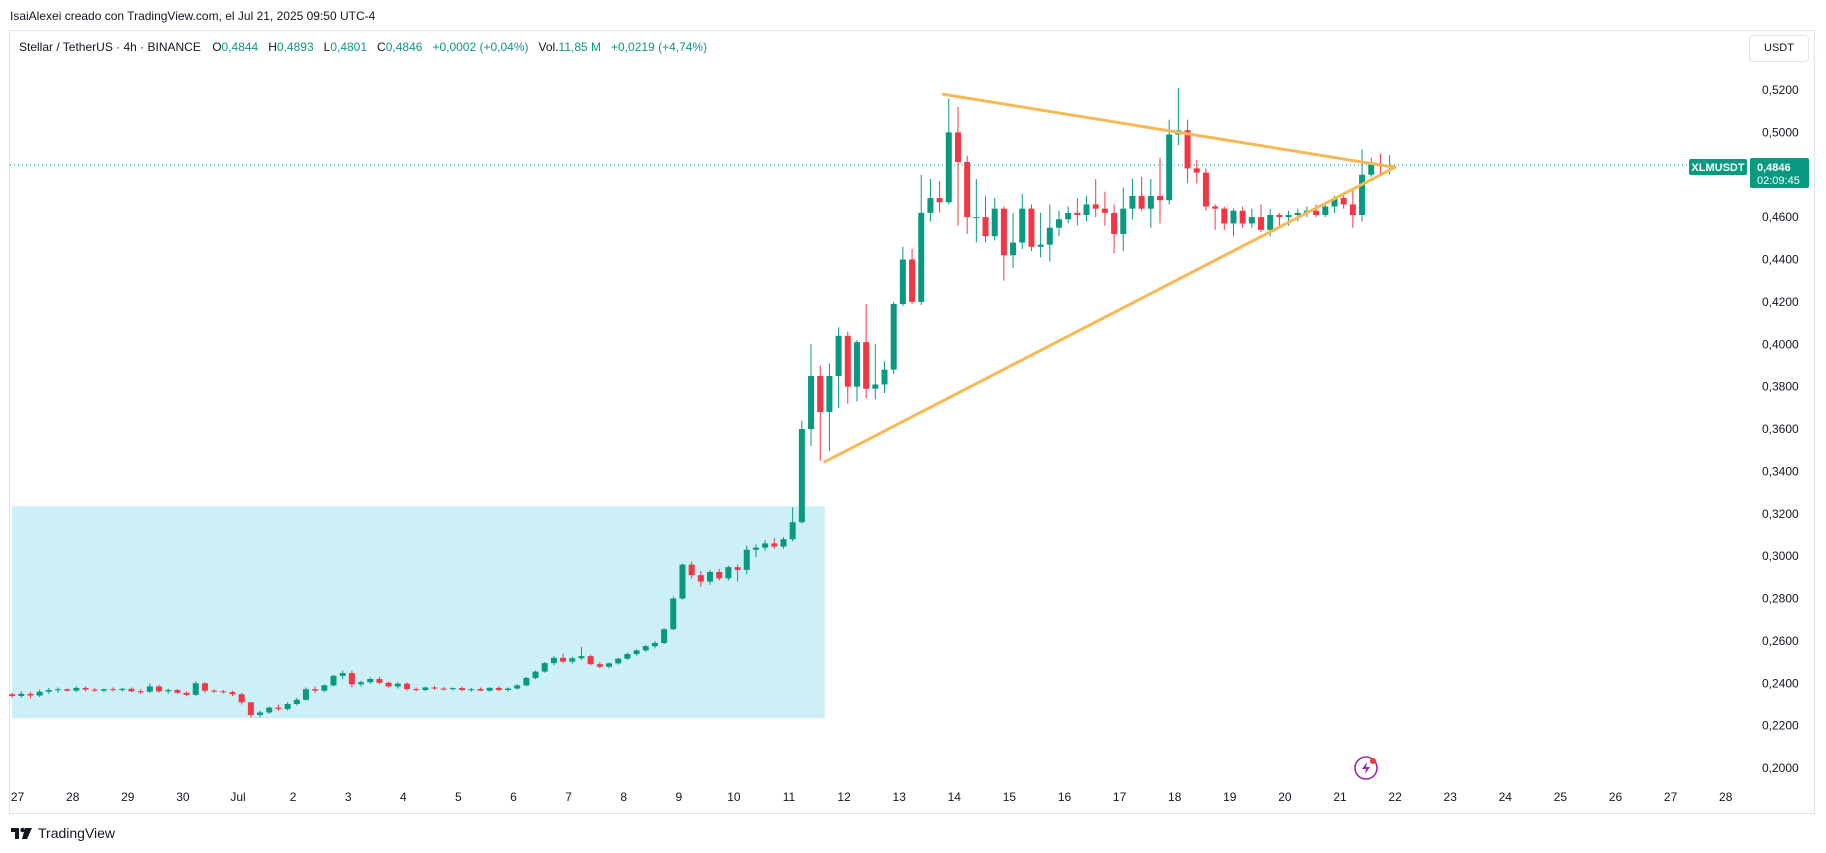 This screenshot has width=1826, height=853. Describe the element at coordinates (1110, 314) in the screenshot. I see `triangle-lower-line` at that location.